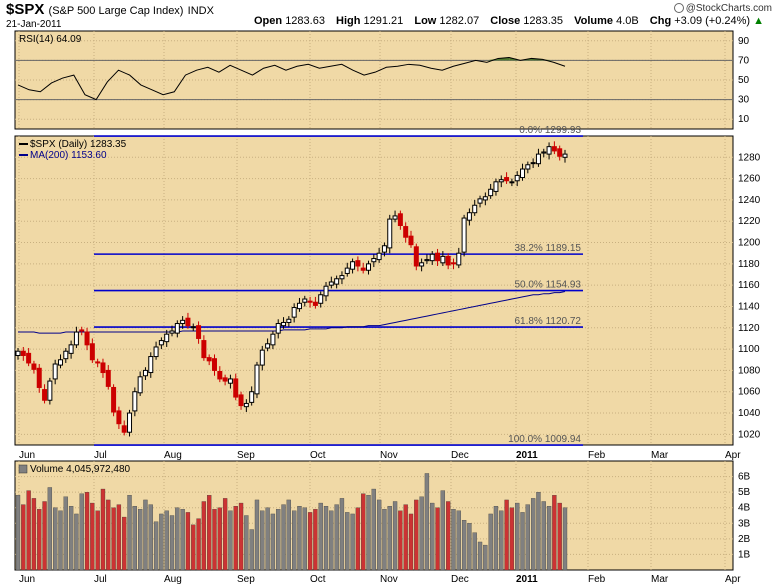 This screenshot has width=780, height=586. Describe the element at coordinates (722, 8) in the screenshot. I see `copyright-link: @StockCharts.com` at that location.